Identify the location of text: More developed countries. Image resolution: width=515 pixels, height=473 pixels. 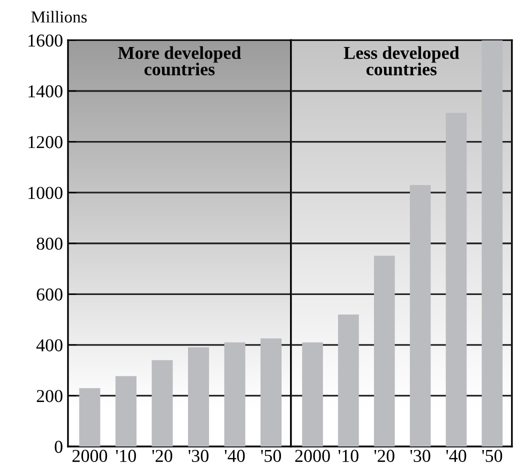
(180, 61).